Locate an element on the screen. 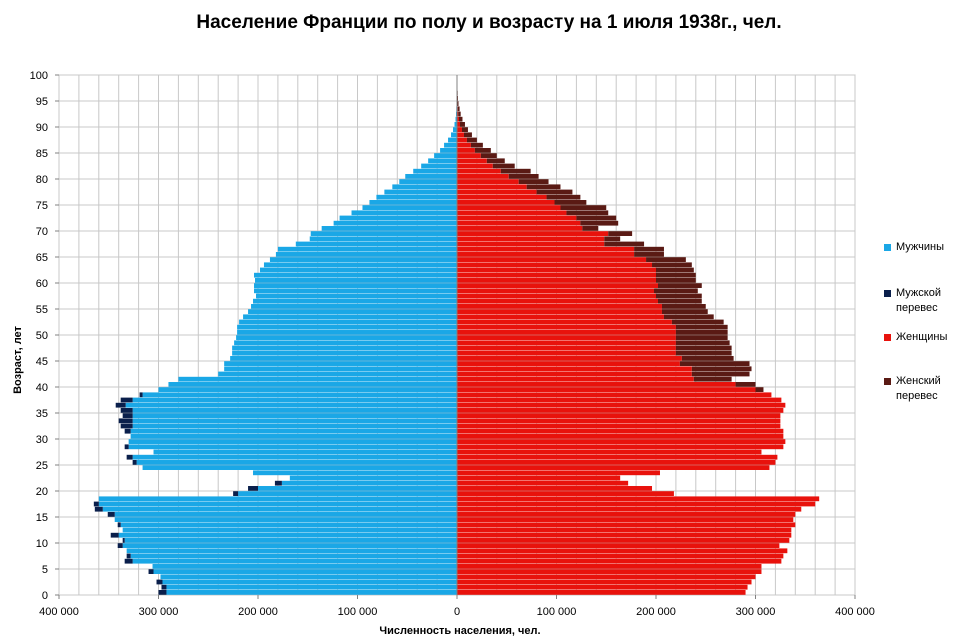  y-tick-label: 90 is located at coordinates (42, 128).